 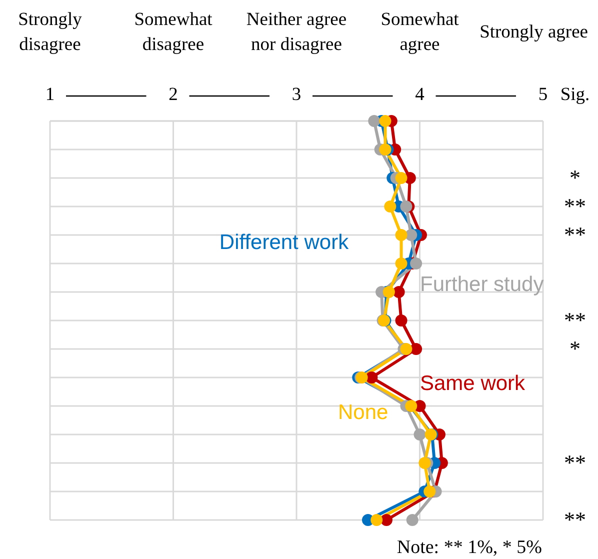 What do you see at coordinates (50, 32) in the screenshot?
I see `text: Strongly disagree` at bounding box center [50, 32].